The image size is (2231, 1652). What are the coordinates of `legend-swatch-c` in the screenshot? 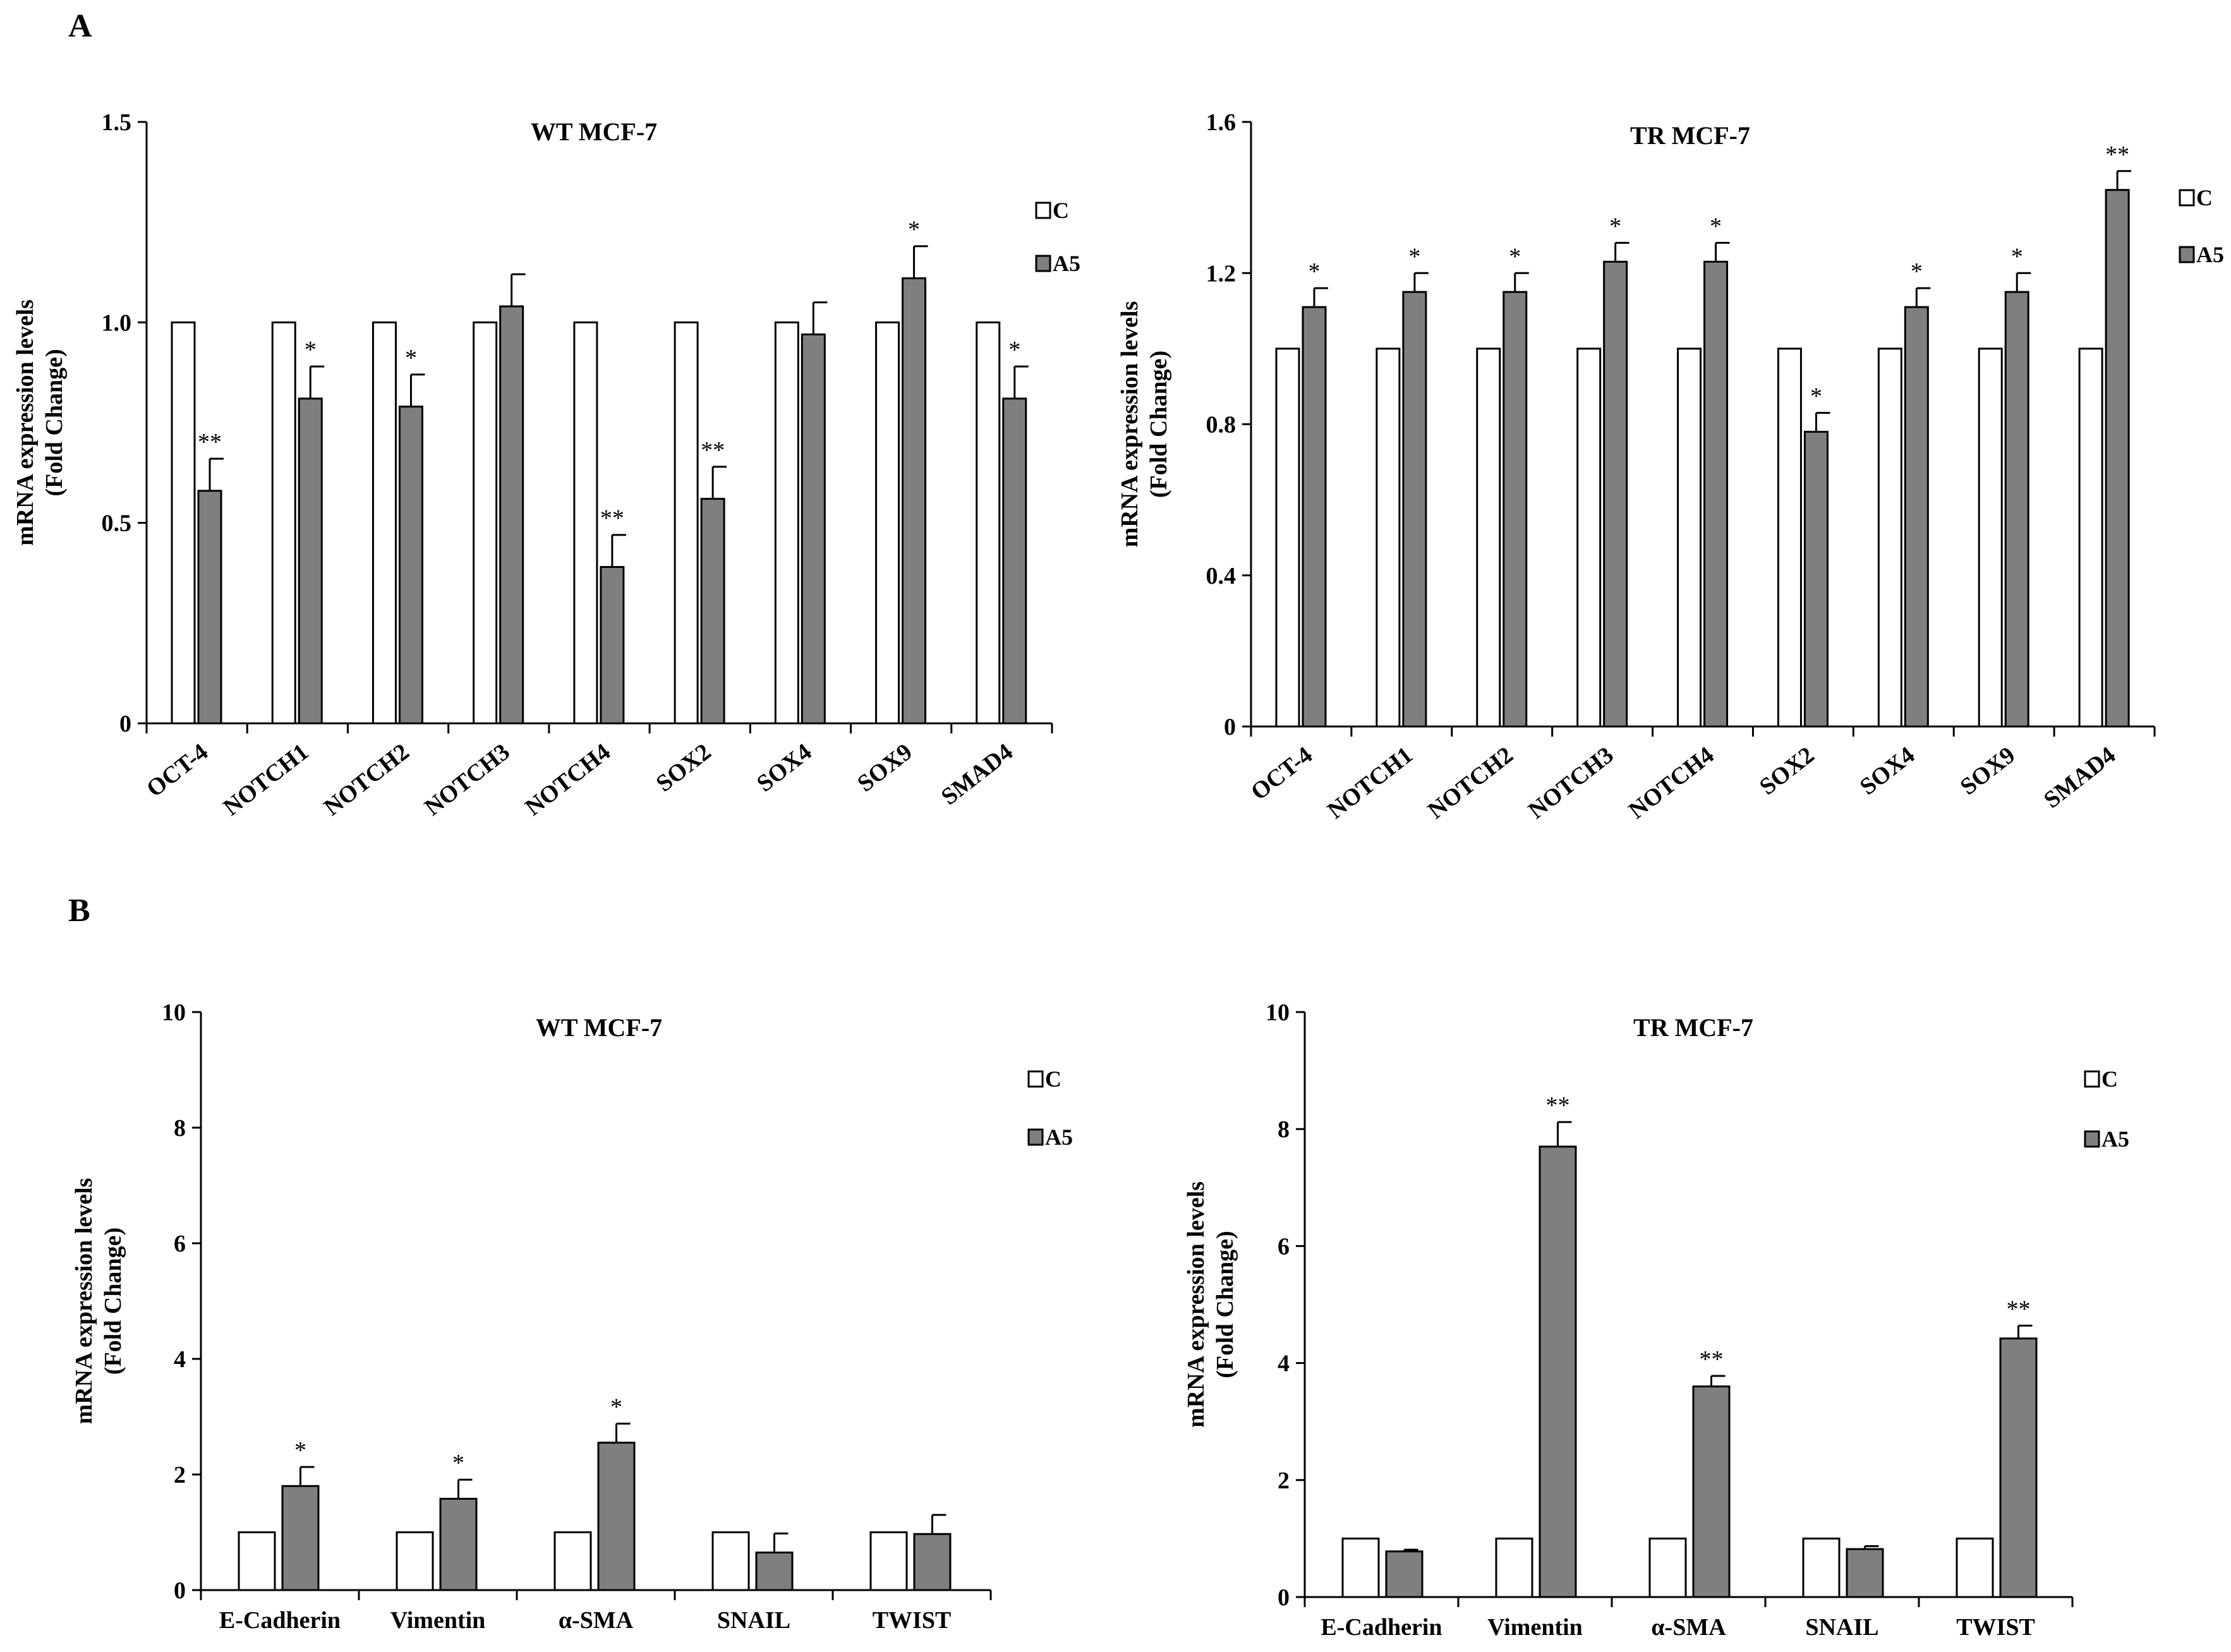 It's located at (1043, 210).